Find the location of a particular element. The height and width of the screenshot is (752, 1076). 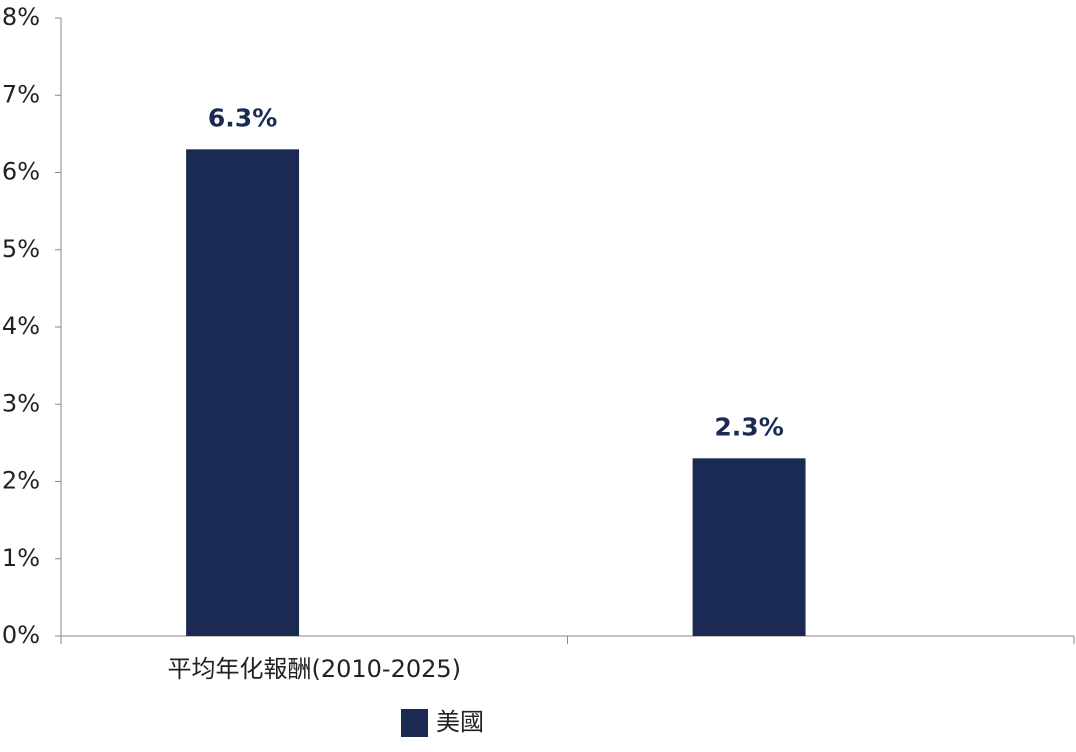

value-label: 2.3% is located at coordinates (748, 426).